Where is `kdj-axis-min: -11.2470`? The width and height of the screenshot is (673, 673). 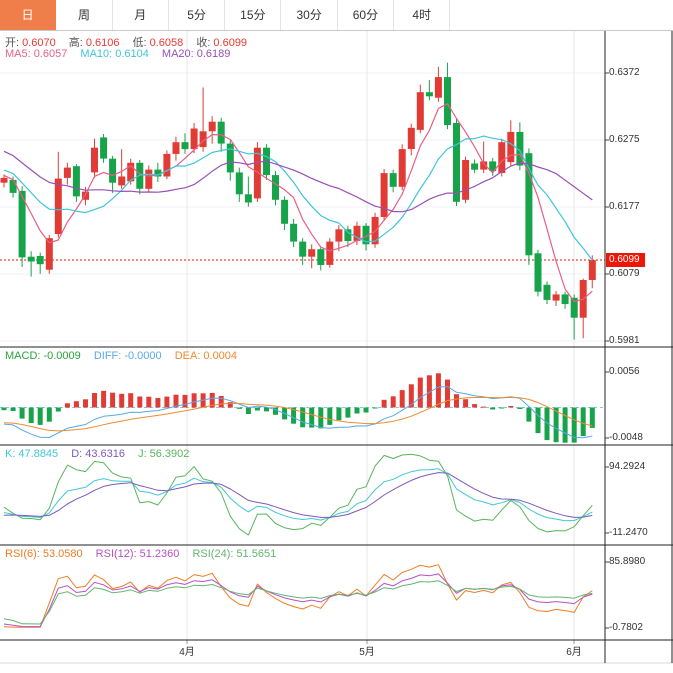
kdj-axis-min: -11.2470 is located at coordinates (628, 532).